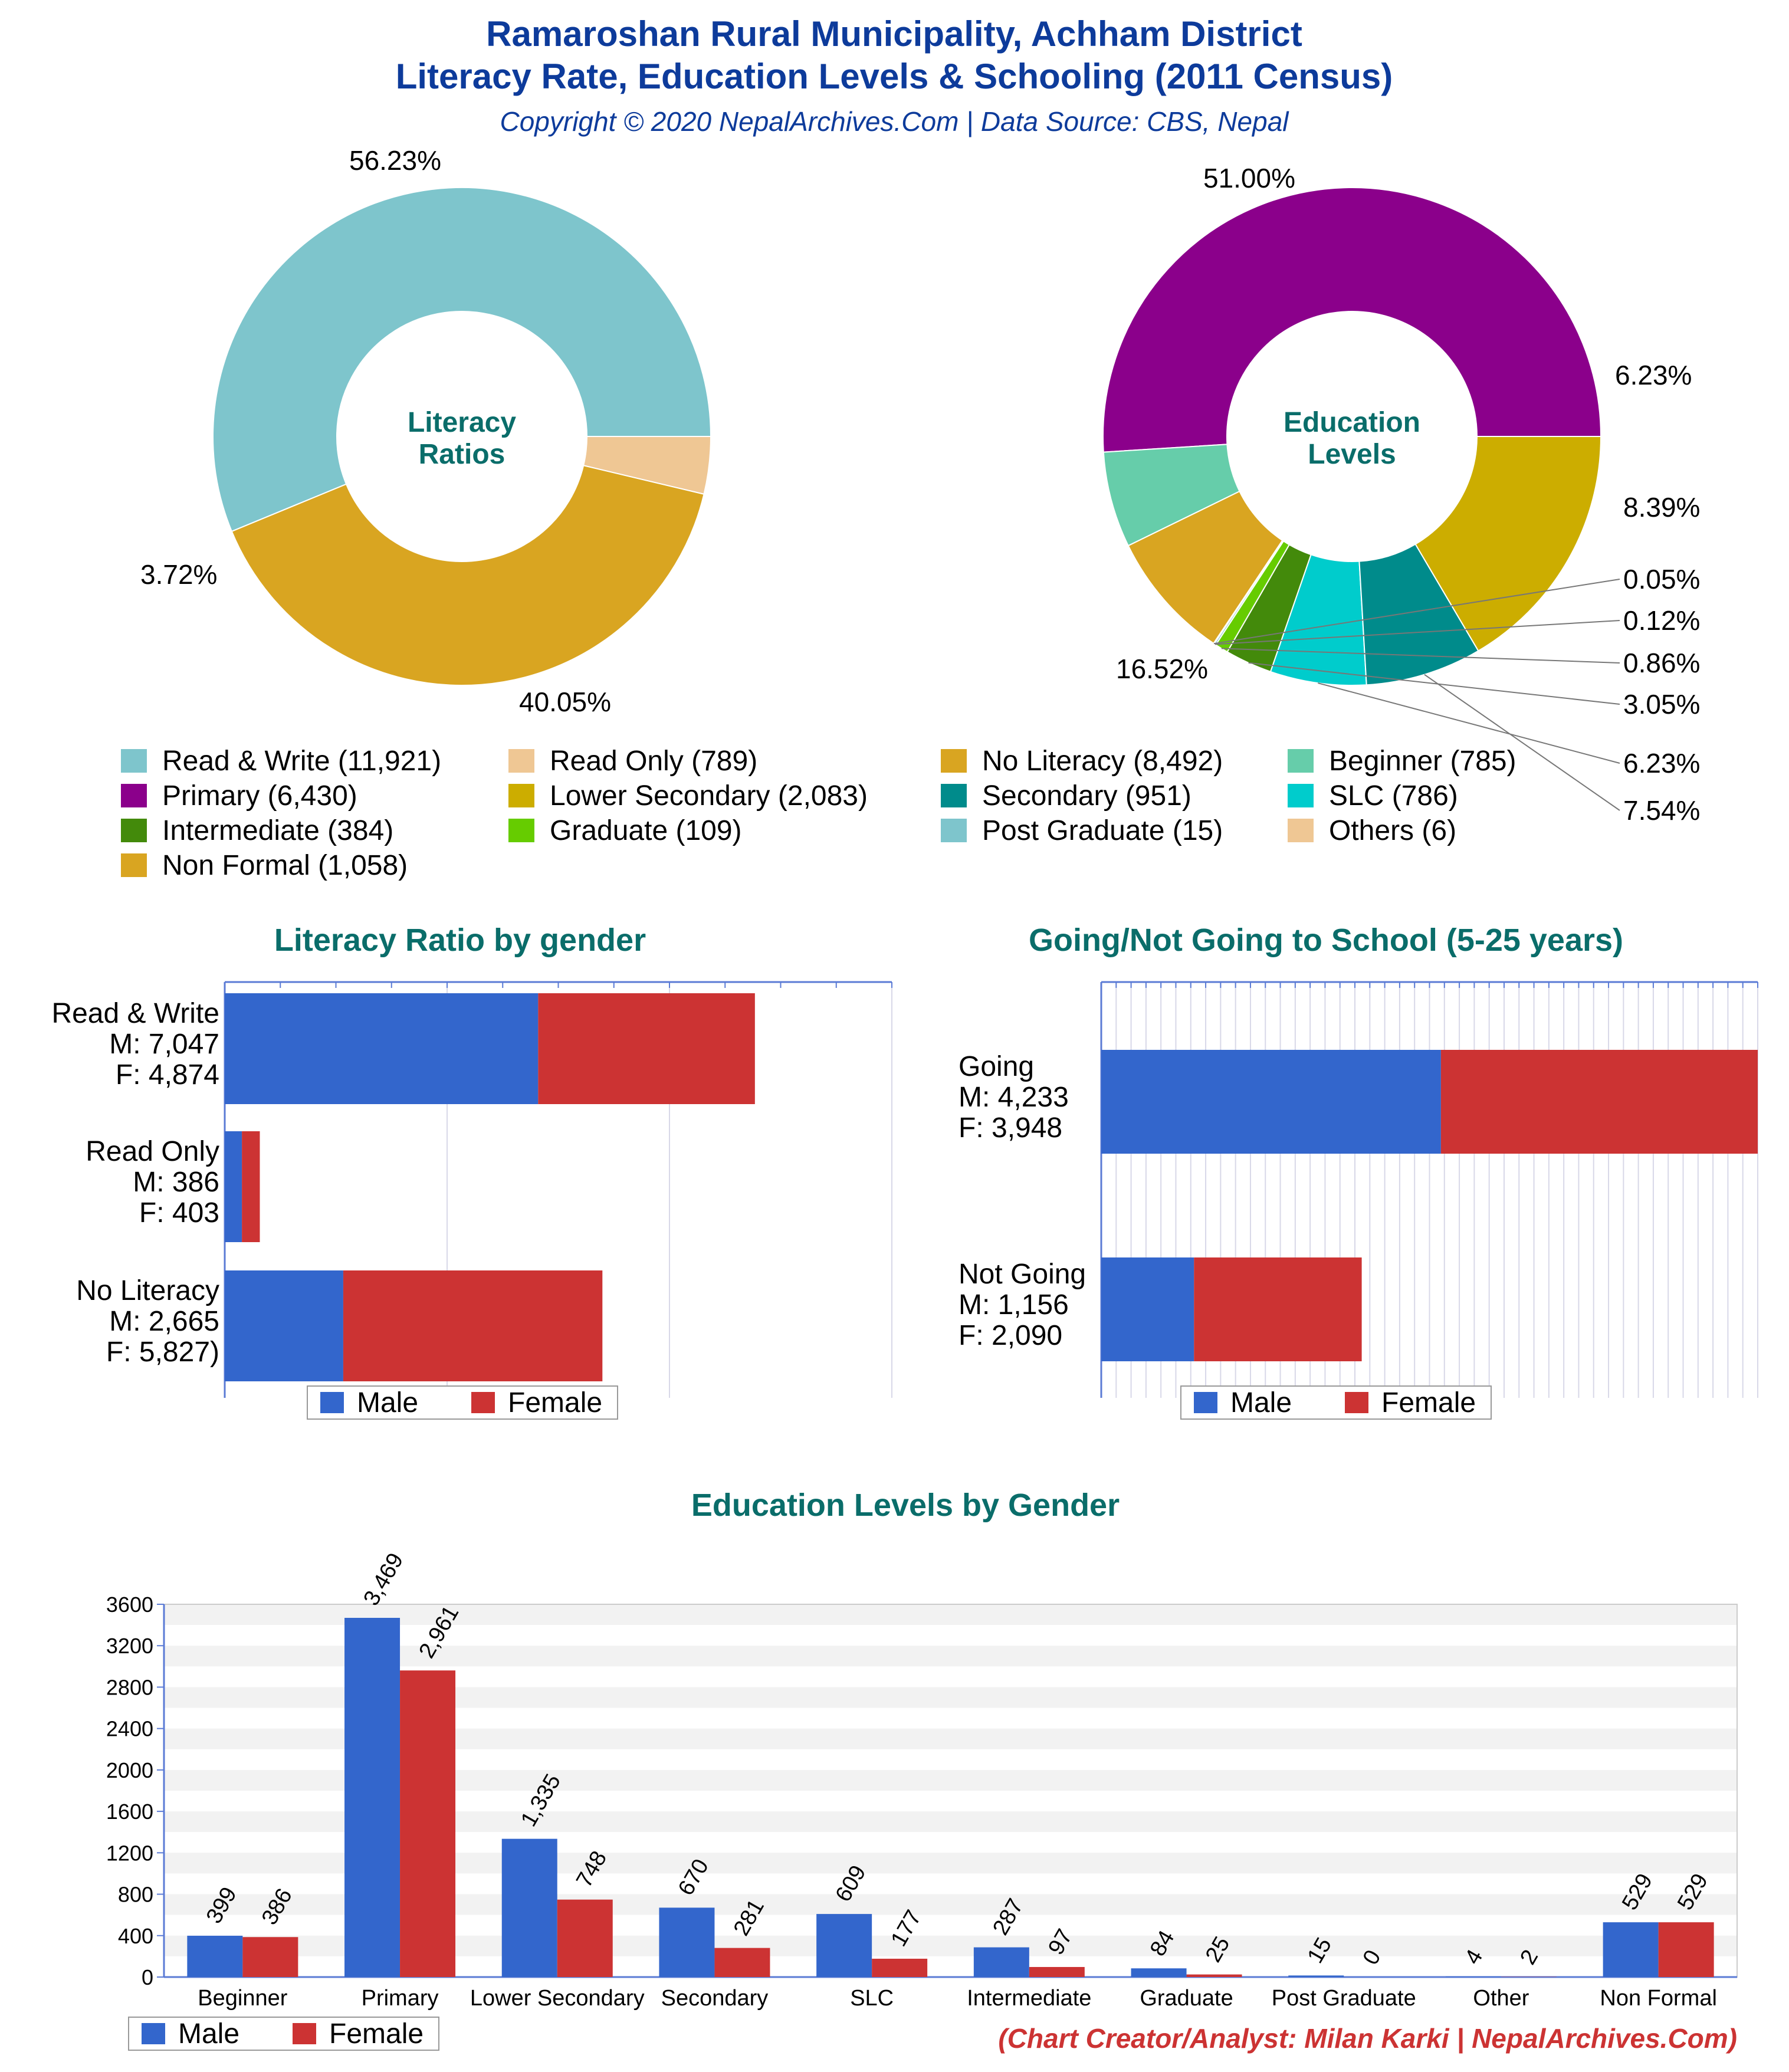  Describe the element at coordinates (285, 865) in the screenshot. I see `legend-label-non-formal-1-058: Non Formal (1,058)` at that location.